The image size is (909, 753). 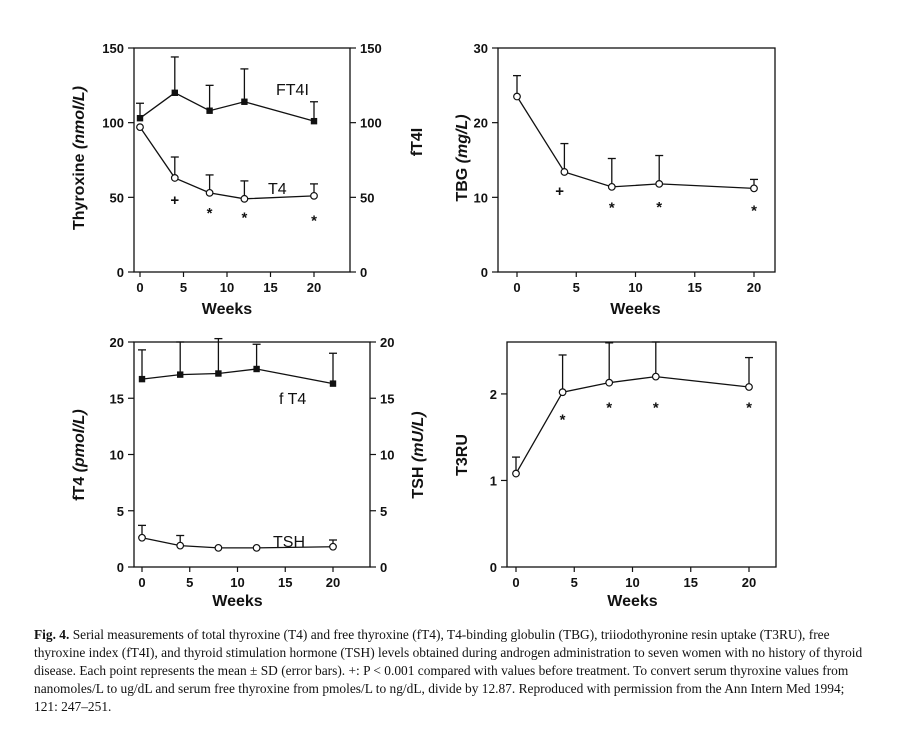 What do you see at coordinates (237, 362) in the screenshot?
I see `series-ft4` at bounding box center [237, 362].